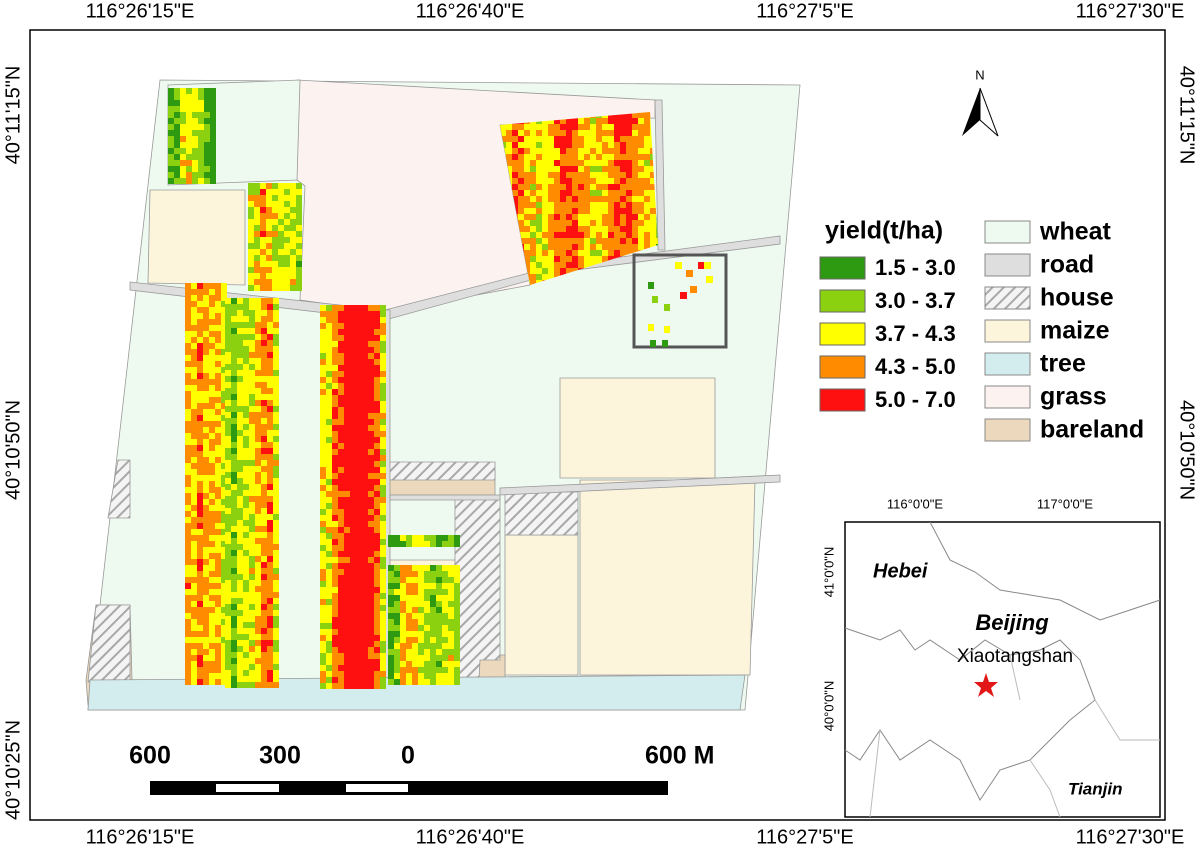 This screenshot has width=1200, height=857. I want to click on house-area, so click(441, 471).